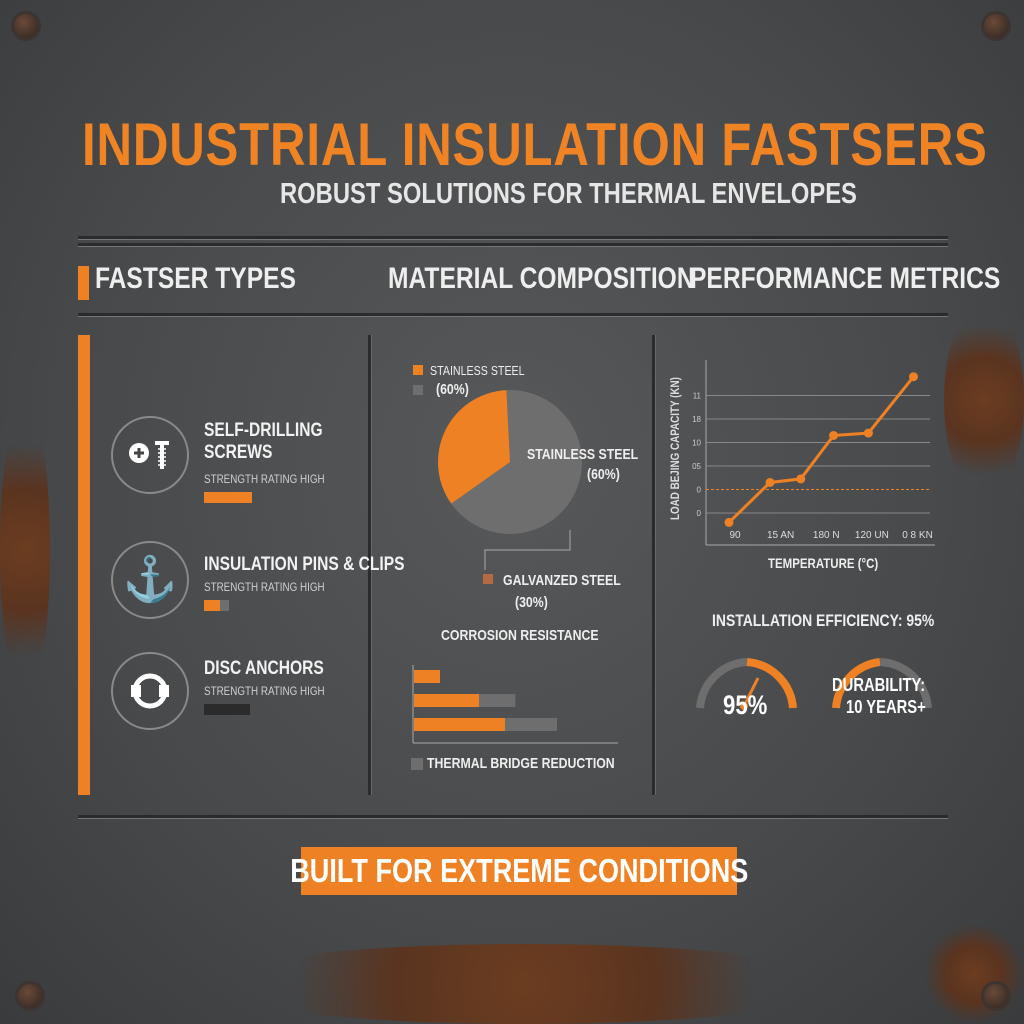  What do you see at coordinates (696, 443) in the screenshot?
I see `y-tick-label: 10` at bounding box center [696, 443].